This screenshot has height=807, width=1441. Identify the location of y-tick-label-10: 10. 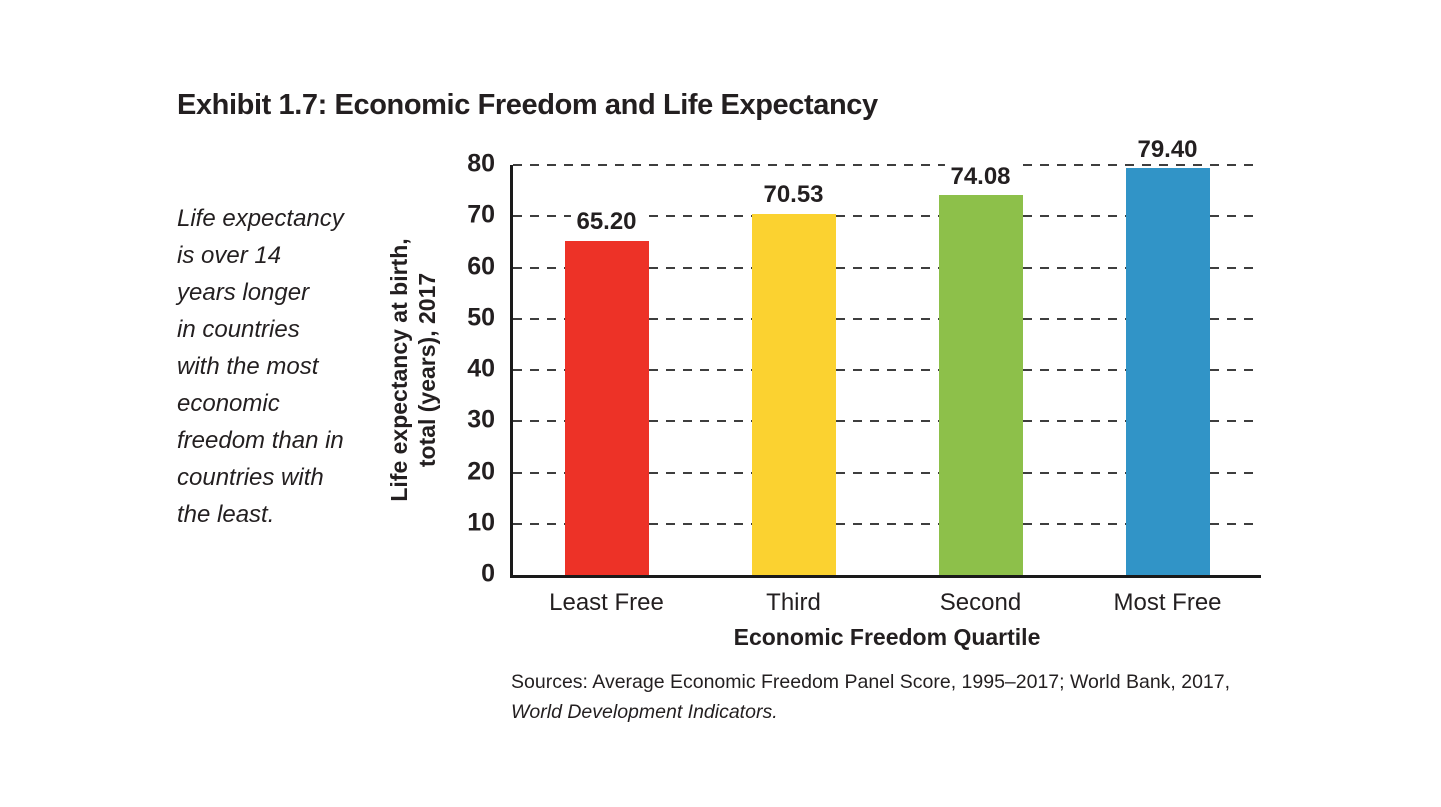
(481, 522).